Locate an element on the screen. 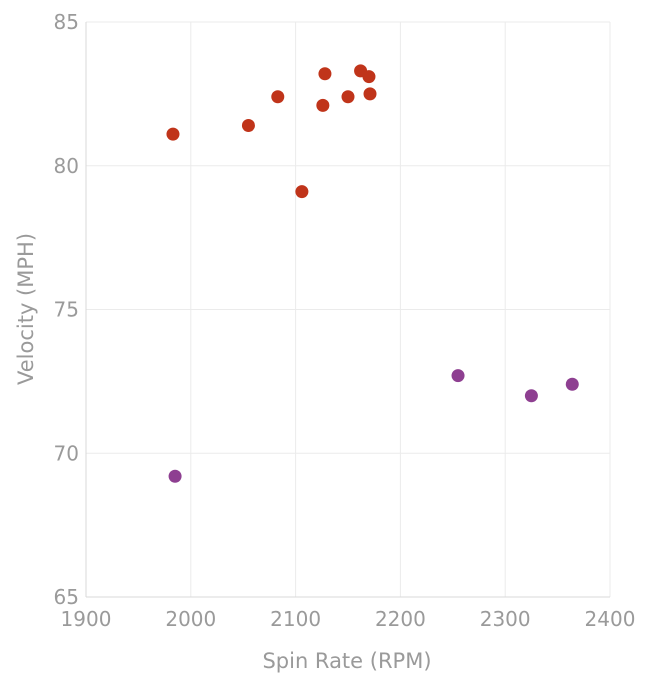 Image resolution: width=657 pixels, height=676 pixels. y-tick-label: 80 is located at coordinates (66, 166).